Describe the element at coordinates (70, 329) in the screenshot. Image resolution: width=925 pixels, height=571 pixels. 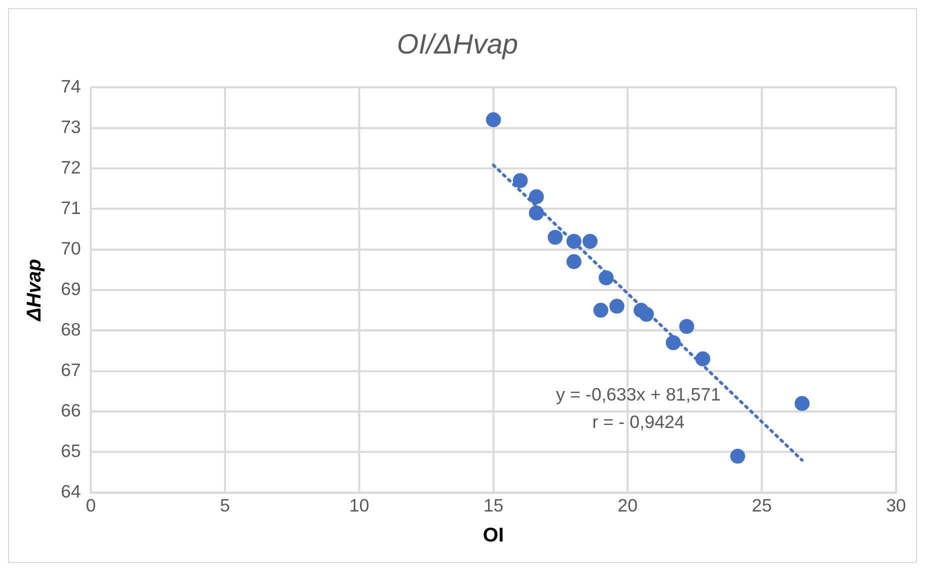
I see `y-tick-label: 68` at that location.